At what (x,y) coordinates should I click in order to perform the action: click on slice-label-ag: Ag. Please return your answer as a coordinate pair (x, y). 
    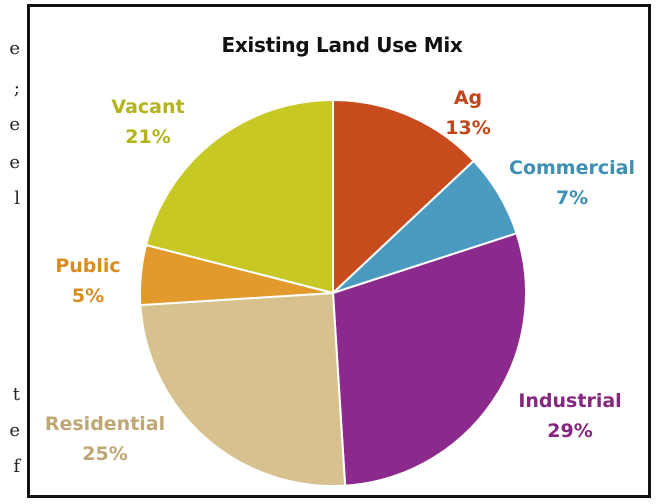
    Looking at the image, I should click on (468, 98).